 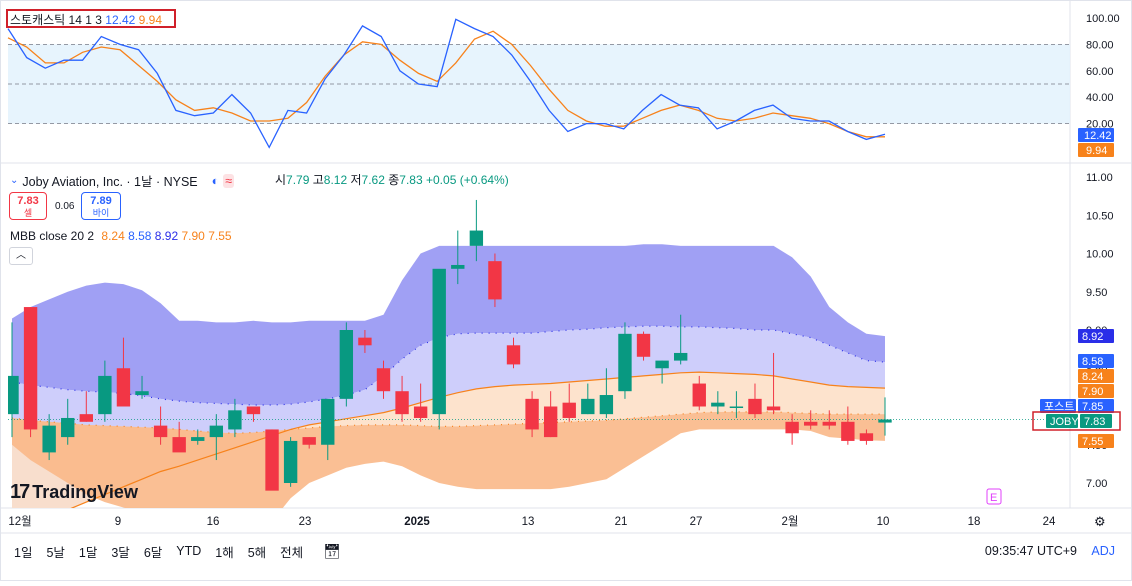 I want to click on price-axis-label: 11.00, so click(x=1099, y=178).